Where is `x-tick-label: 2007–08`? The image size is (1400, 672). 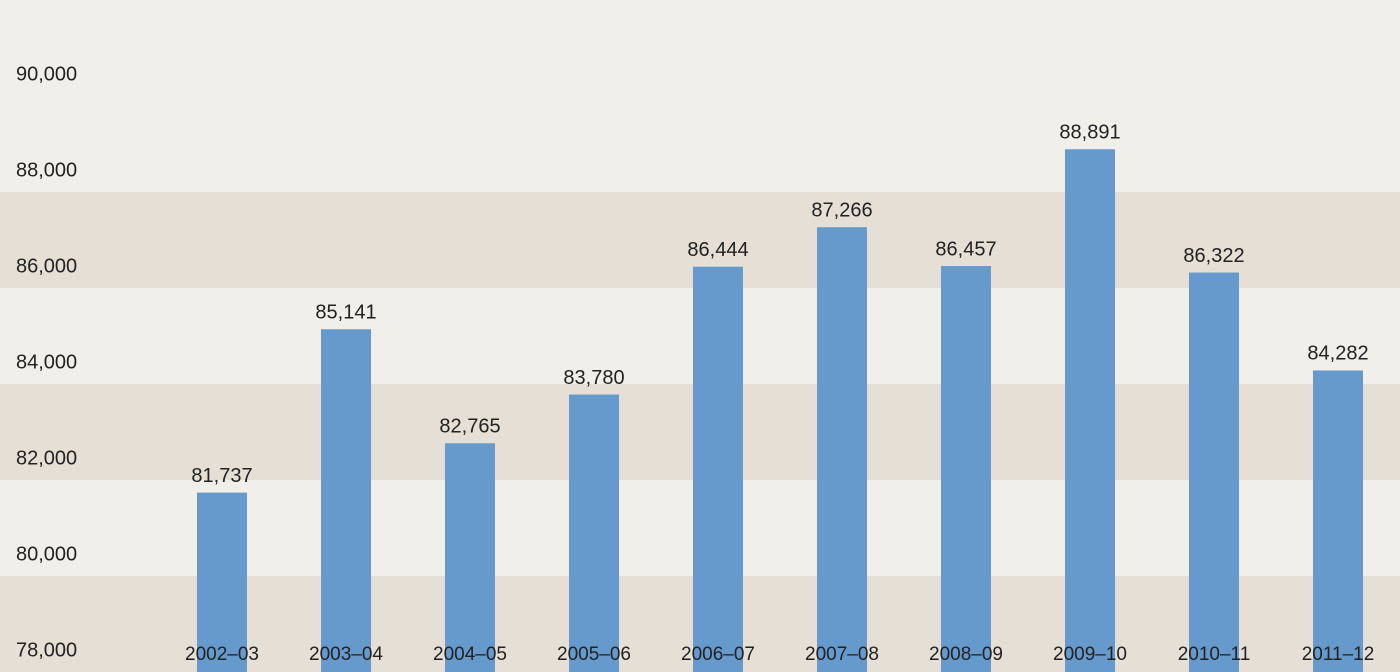
x-tick-label: 2007–08 is located at coordinates (842, 654).